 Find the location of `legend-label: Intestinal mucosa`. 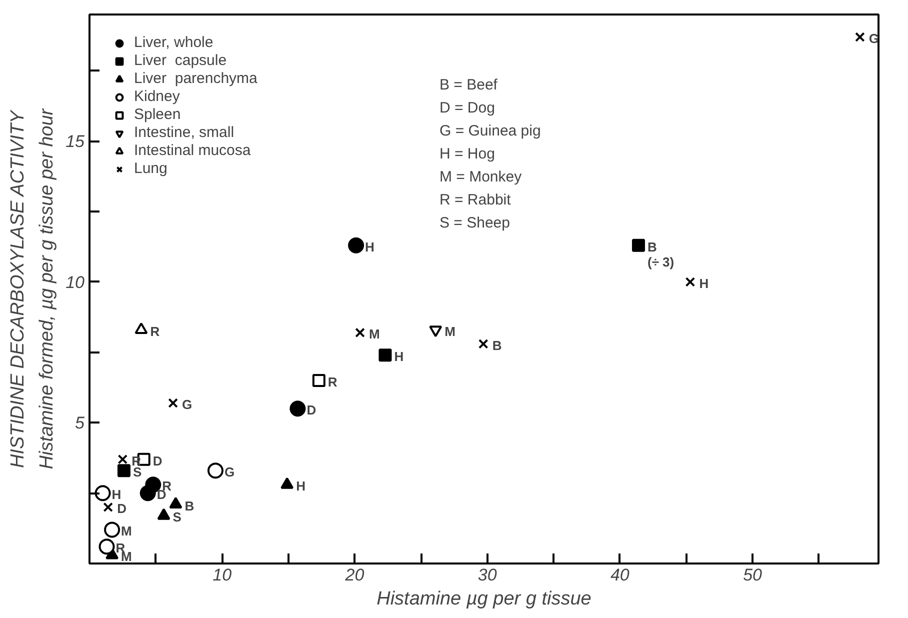

legend-label: Intestinal mucosa is located at coordinates (192, 150).